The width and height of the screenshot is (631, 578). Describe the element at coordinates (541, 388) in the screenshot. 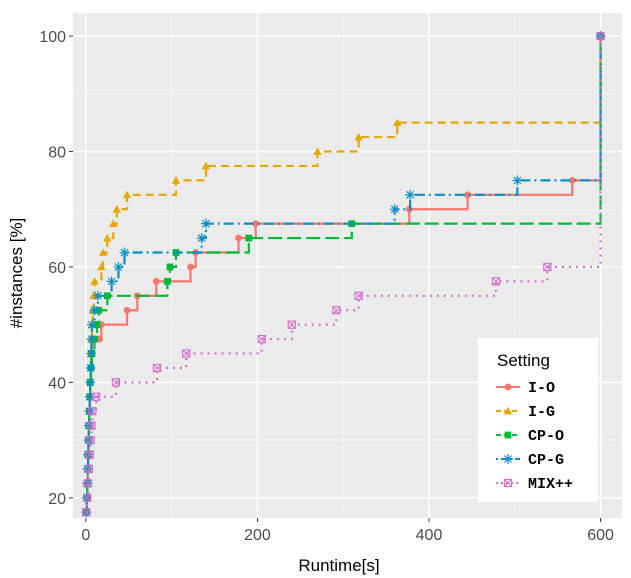

I see `legend-label: I-O` at that location.